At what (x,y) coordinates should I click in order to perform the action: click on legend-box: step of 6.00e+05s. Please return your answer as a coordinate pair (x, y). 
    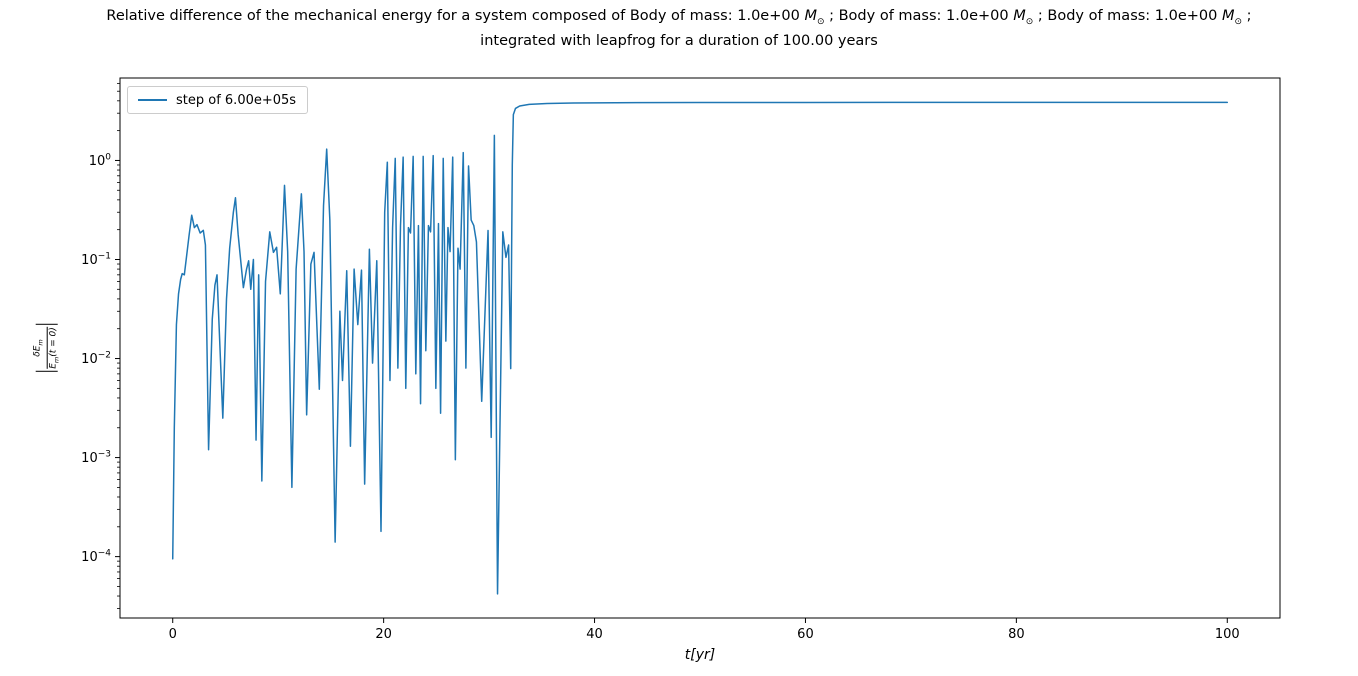
    Looking at the image, I should click on (218, 100).